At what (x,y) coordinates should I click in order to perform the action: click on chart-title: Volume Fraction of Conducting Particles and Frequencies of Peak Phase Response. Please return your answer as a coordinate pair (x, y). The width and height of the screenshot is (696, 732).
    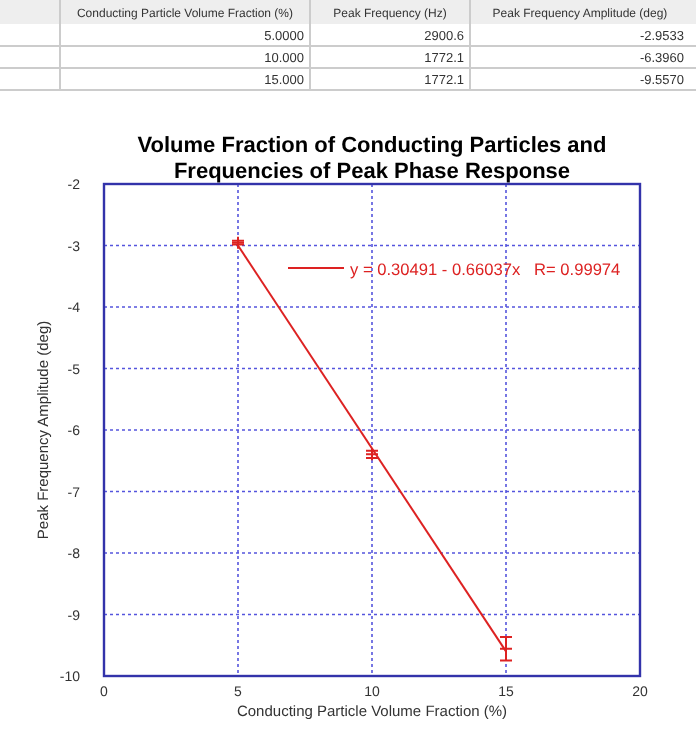
    Looking at the image, I should click on (372, 159).